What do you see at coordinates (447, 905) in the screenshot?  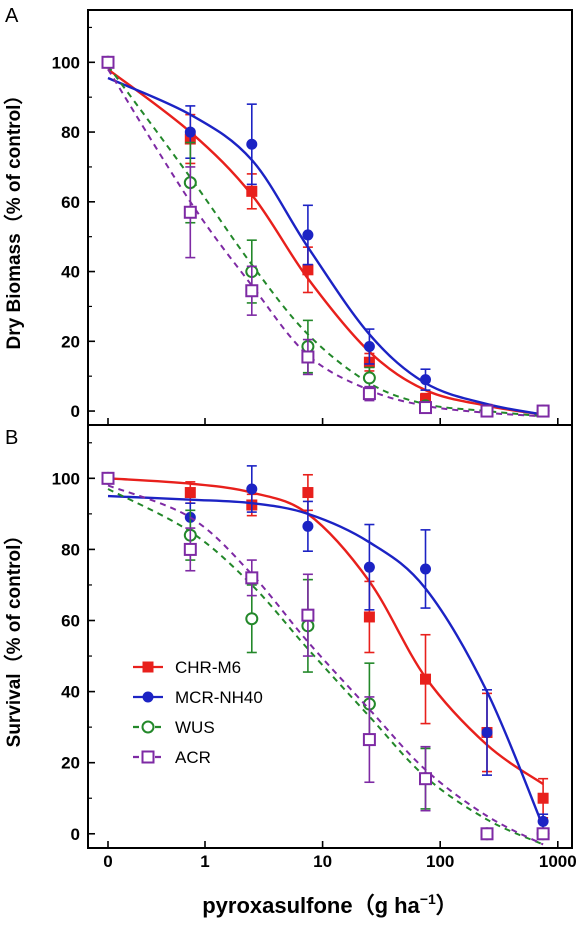 I see `x-axis-label-close: ）` at bounding box center [447, 905].